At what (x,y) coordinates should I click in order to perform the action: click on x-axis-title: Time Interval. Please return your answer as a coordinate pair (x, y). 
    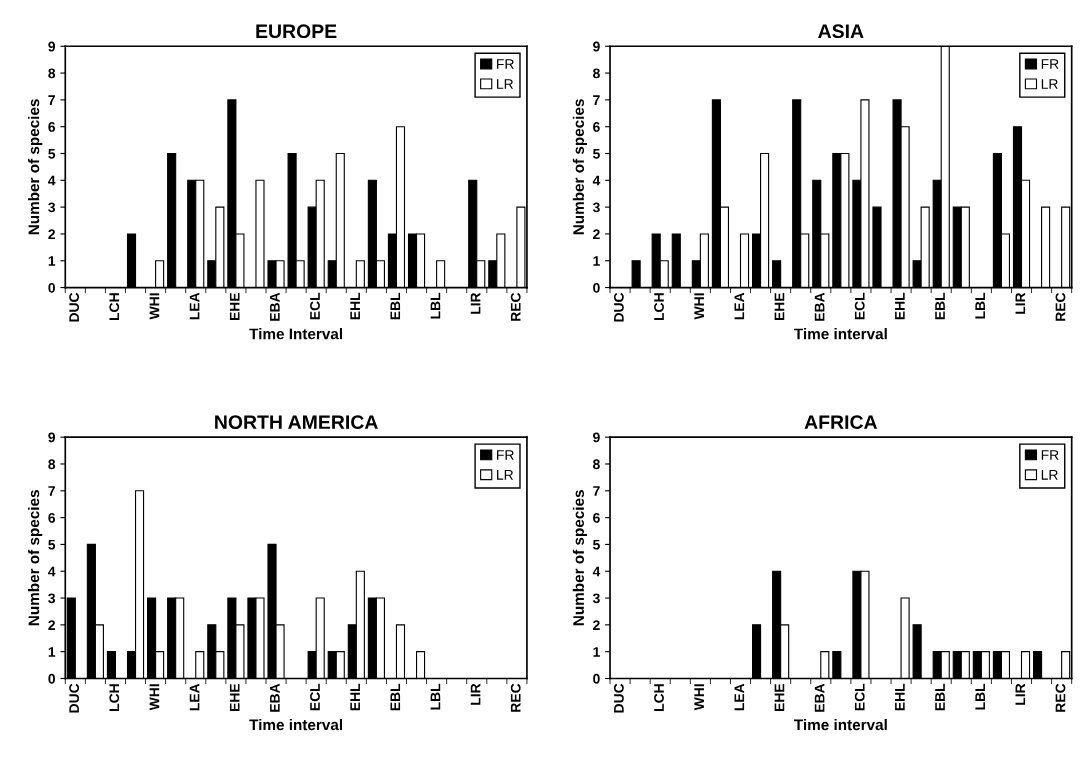
    Looking at the image, I should click on (296, 334).